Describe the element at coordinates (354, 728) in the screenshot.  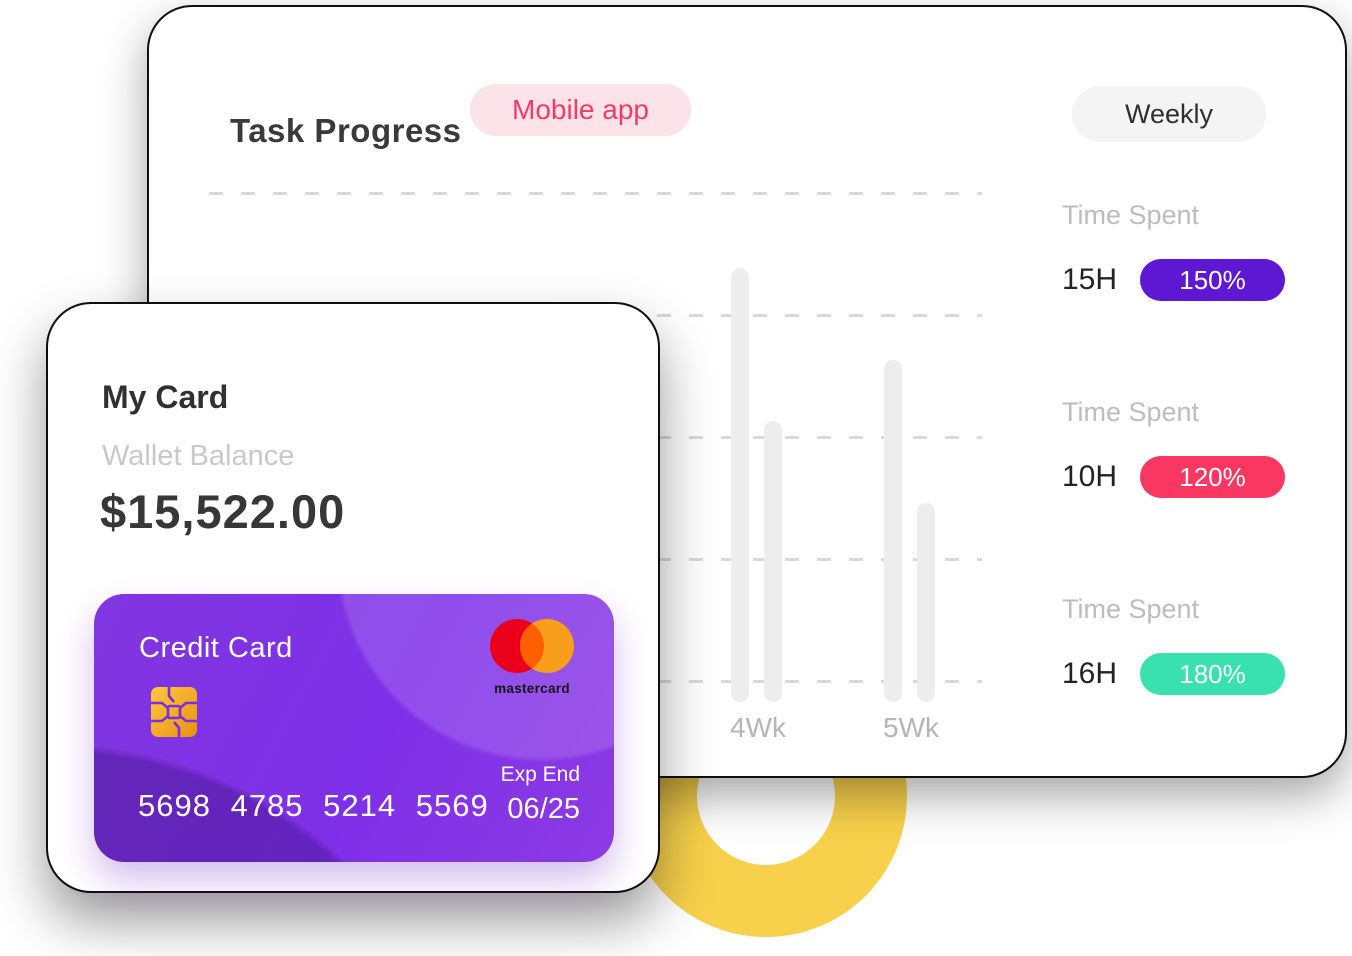
I see `credit-card: Credit Card` at that location.